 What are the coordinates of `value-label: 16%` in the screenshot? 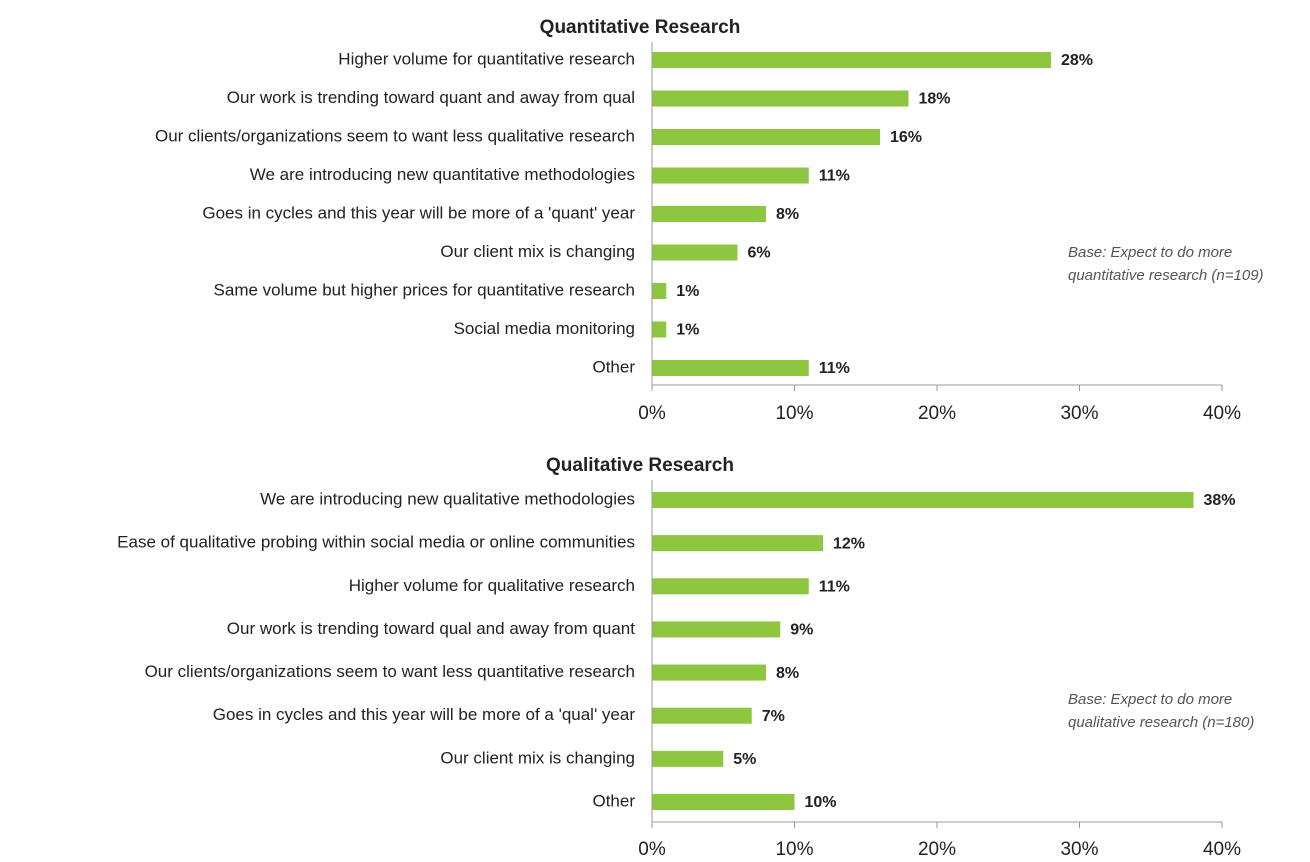 It's located at (906, 137).